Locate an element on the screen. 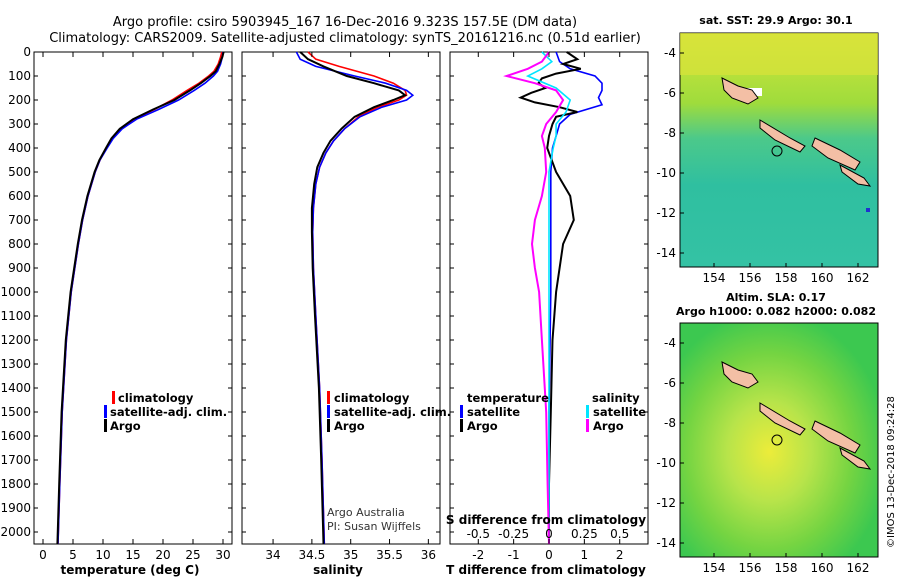 This screenshot has height=580, width=900. sla-map-title-line1: Altim. SLA: 0.17 is located at coordinates (776, 297).